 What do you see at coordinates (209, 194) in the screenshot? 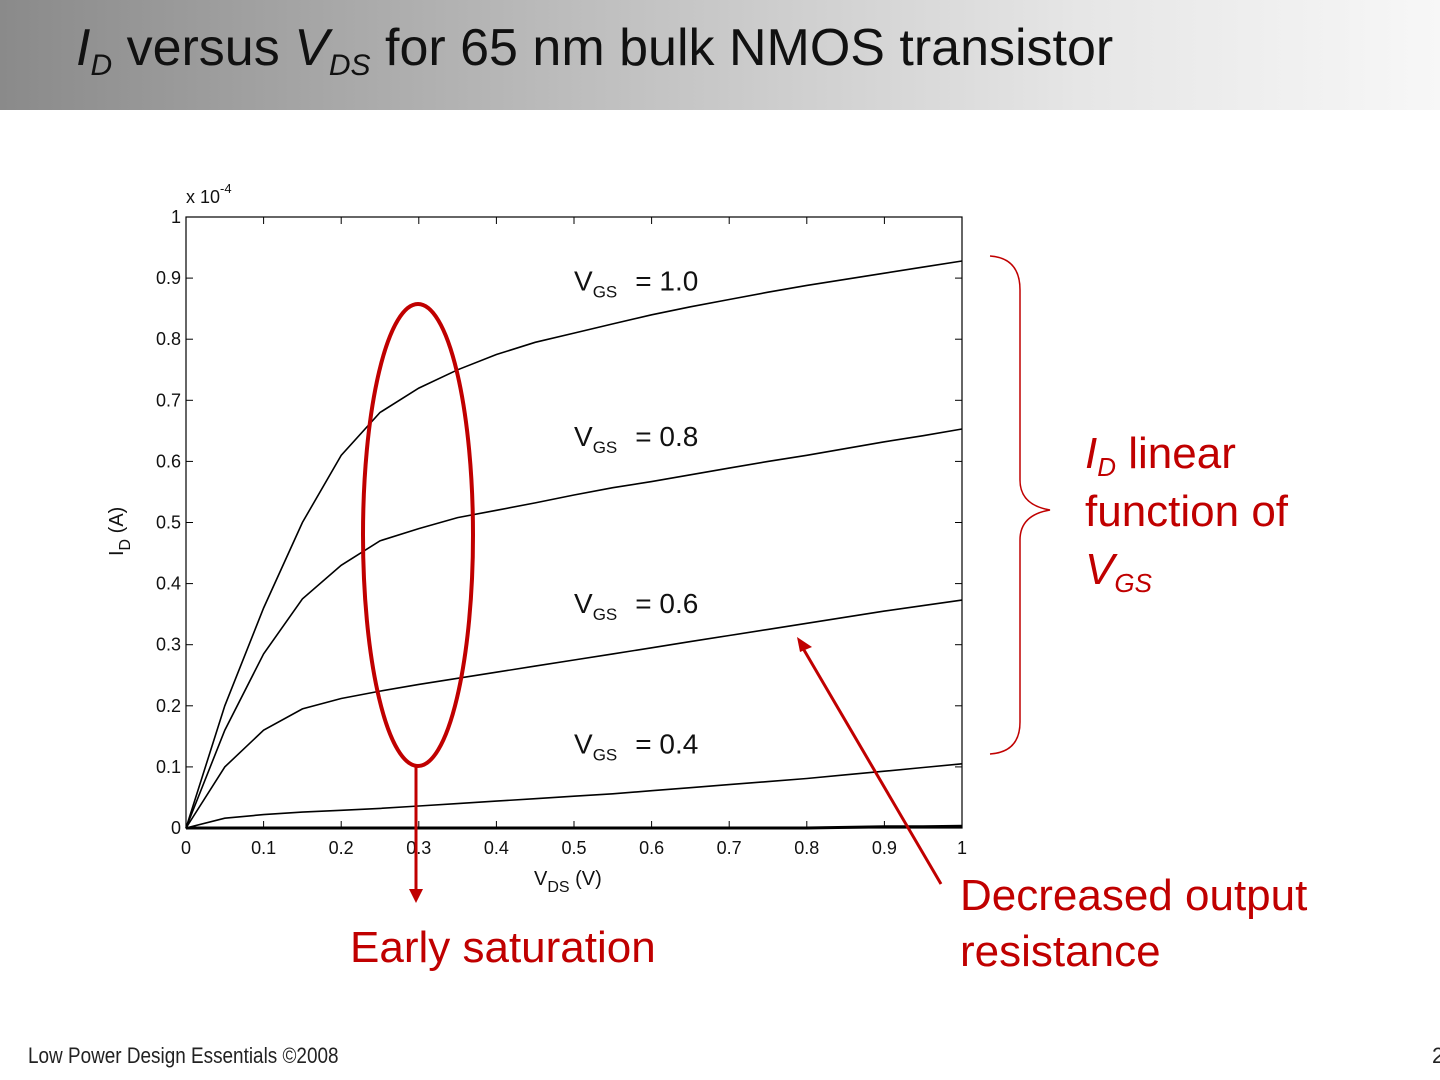
I see `y-multiplier: x 10-4` at bounding box center [209, 194].